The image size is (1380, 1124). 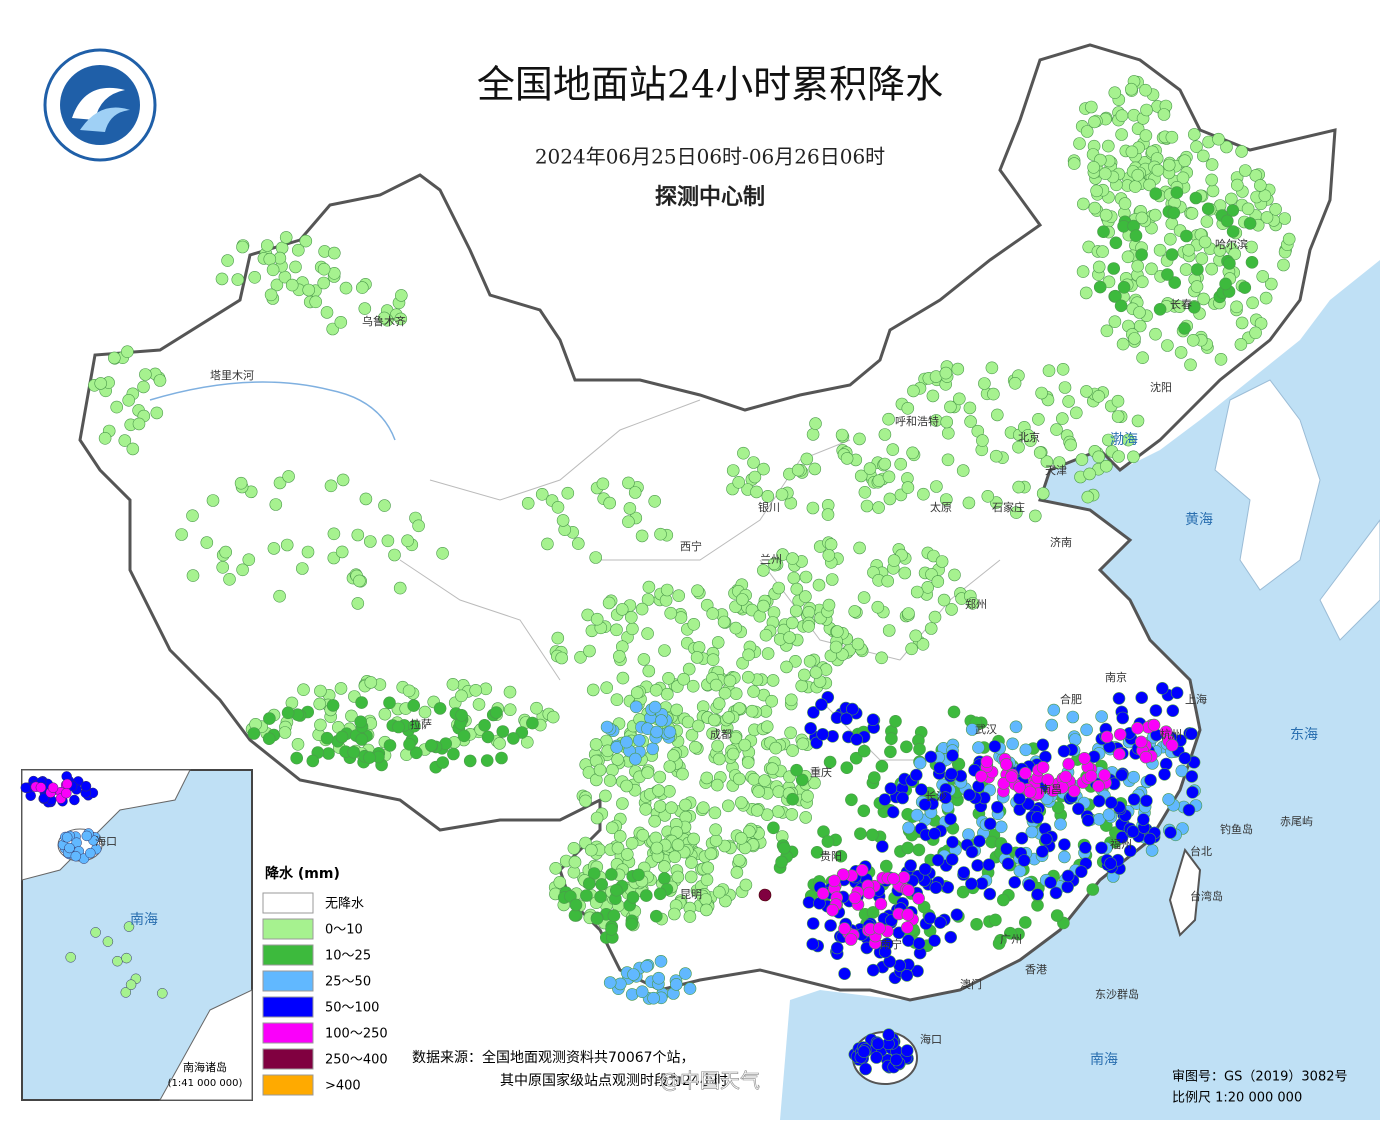 I want to click on place-label: 台北, so click(x=1201, y=851).